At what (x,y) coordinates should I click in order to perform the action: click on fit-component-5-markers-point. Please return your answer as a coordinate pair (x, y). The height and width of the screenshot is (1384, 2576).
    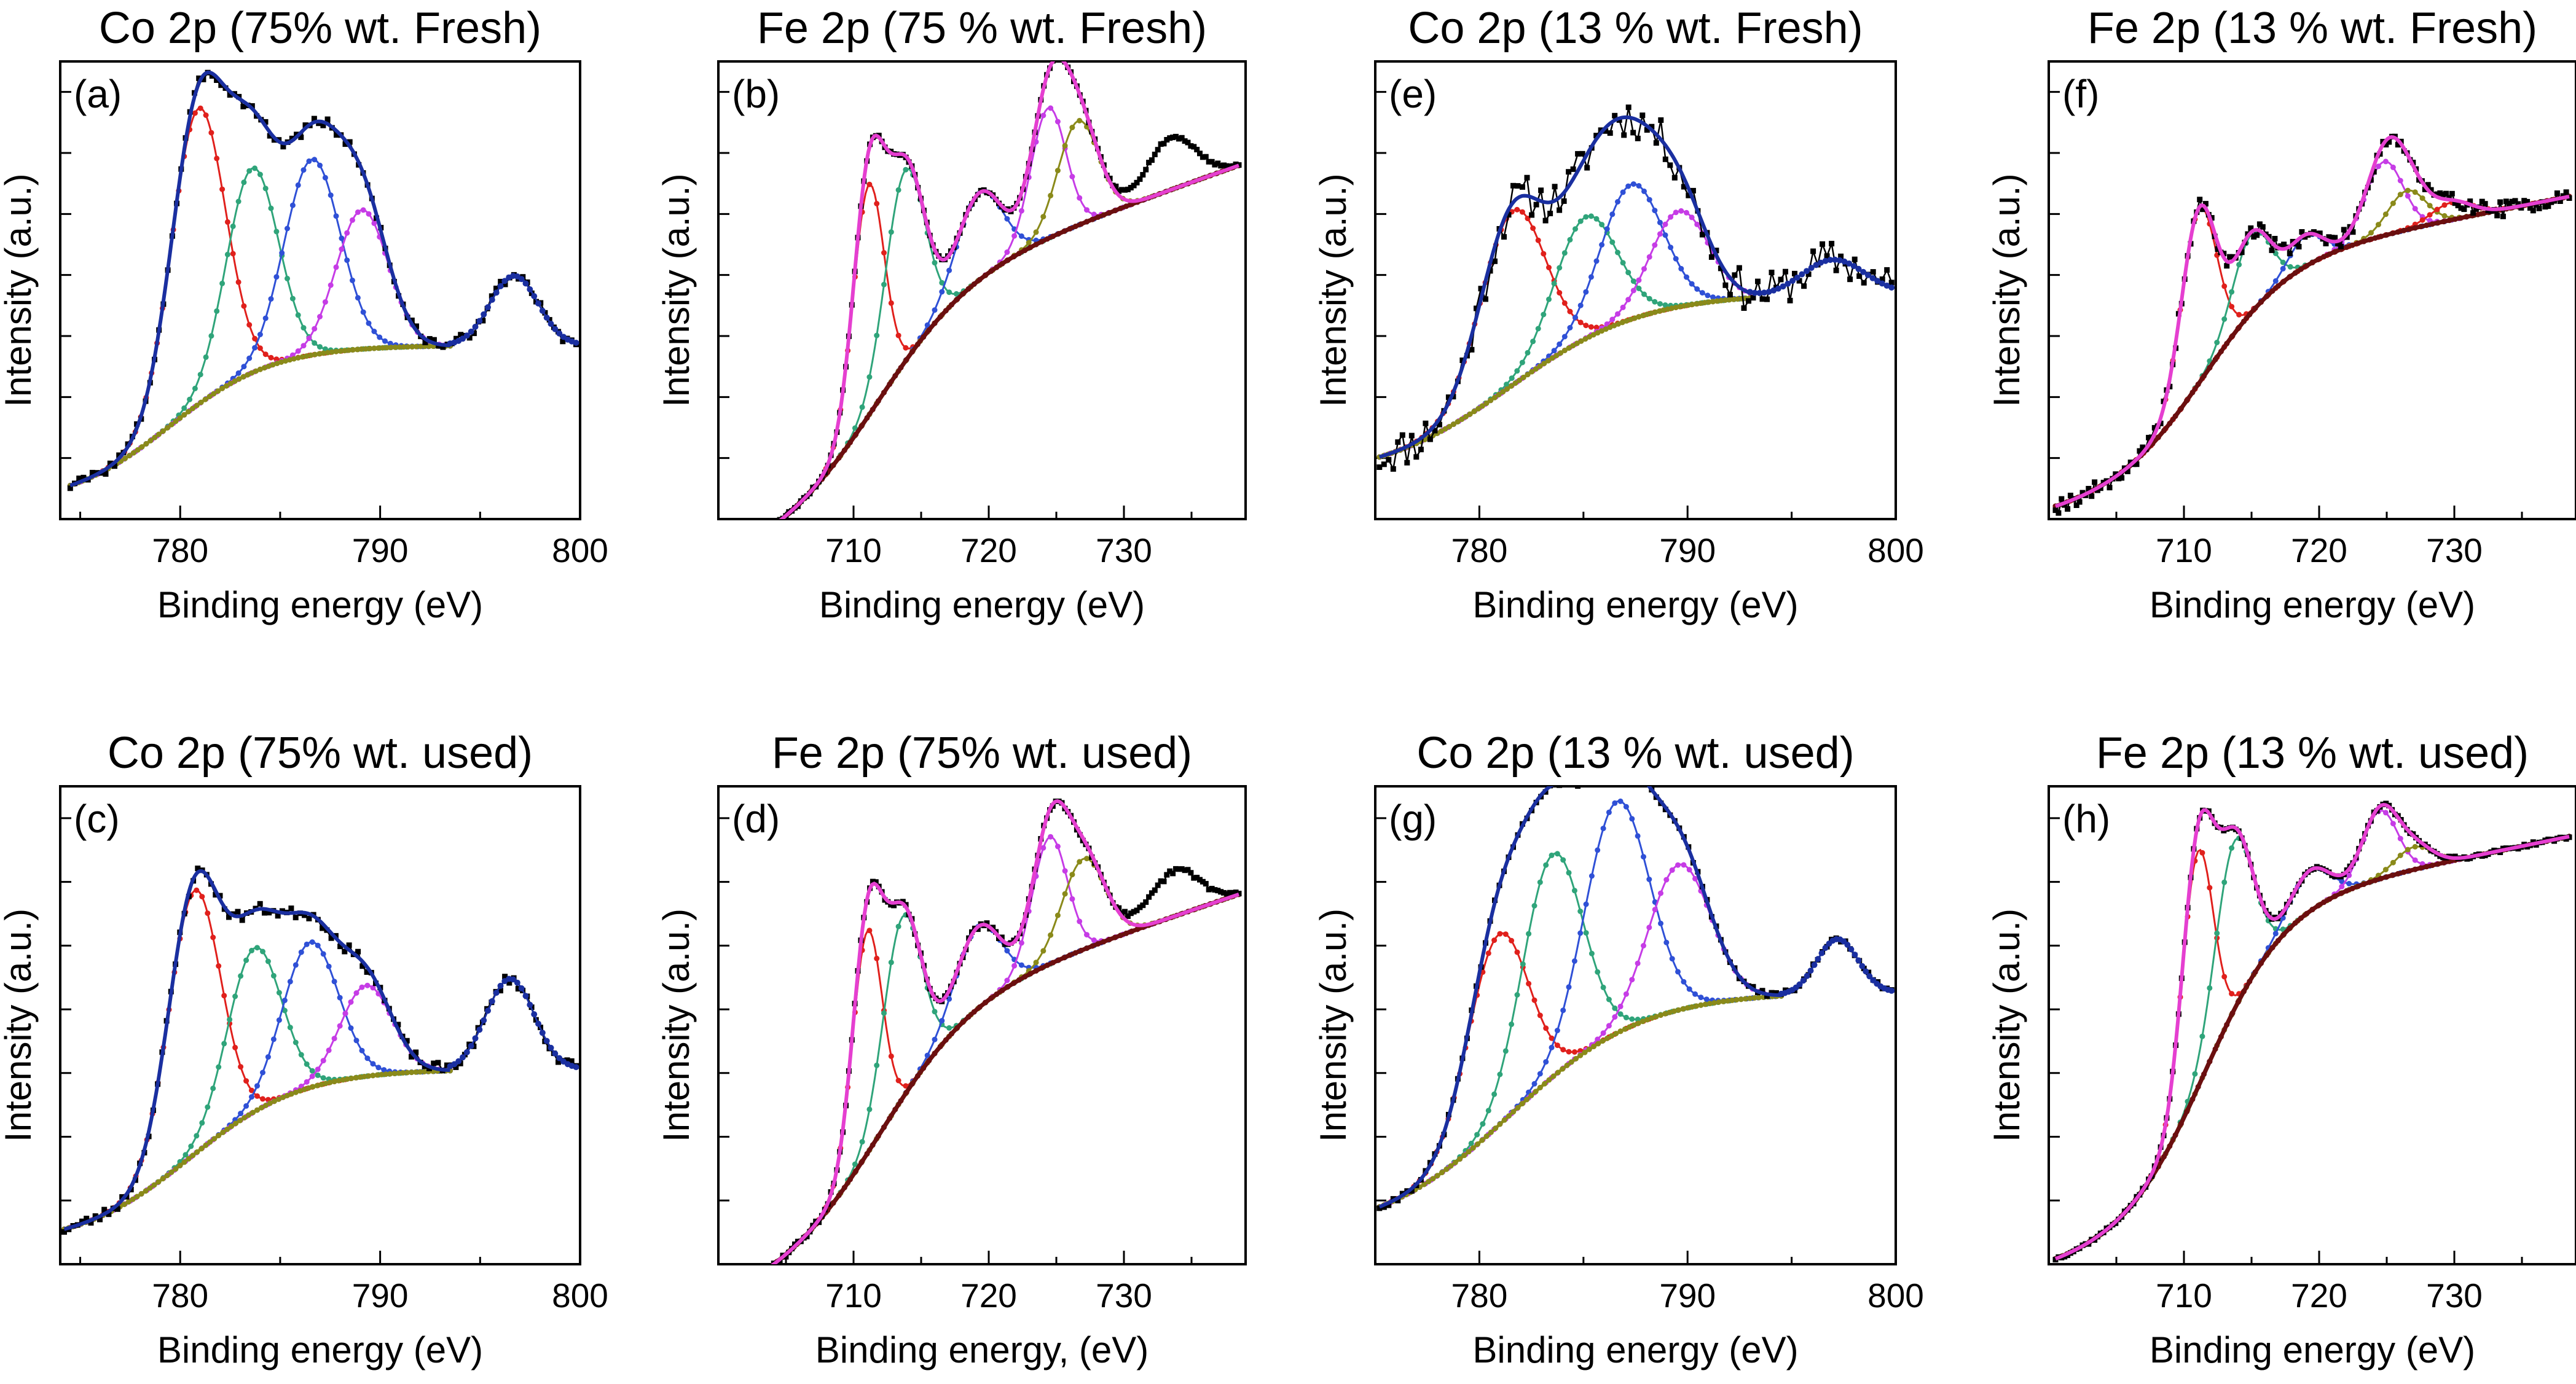
    Looking at the image, I should click on (768, 530).